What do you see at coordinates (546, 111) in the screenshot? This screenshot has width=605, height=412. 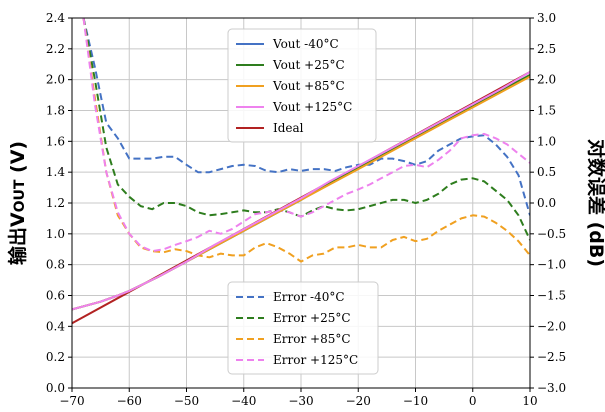 I see `y2-tick-label: 1.5` at bounding box center [546, 111].